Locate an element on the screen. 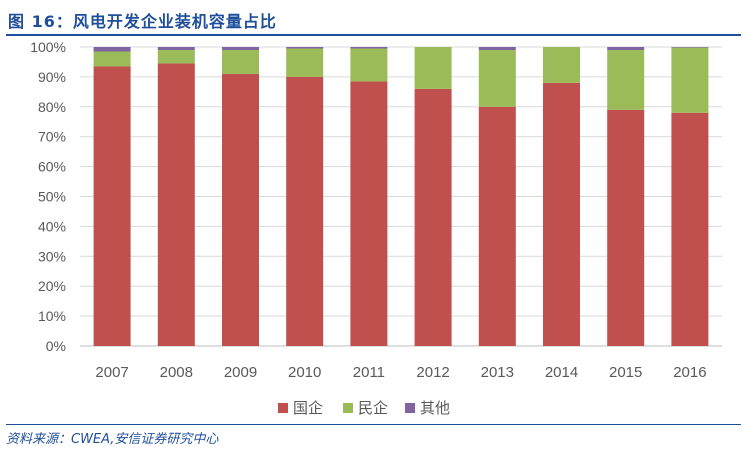  x-tick-label: 2012 is located at coordinates (432, 372).